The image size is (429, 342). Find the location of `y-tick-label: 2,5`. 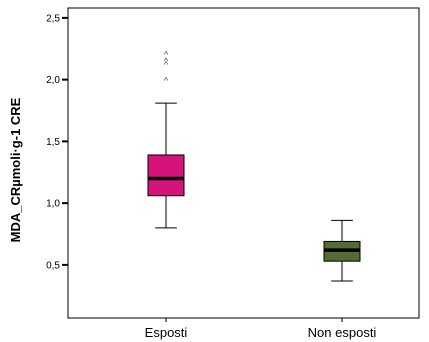

y-tick-label: 2,5 is located at coordinates (53, 18).